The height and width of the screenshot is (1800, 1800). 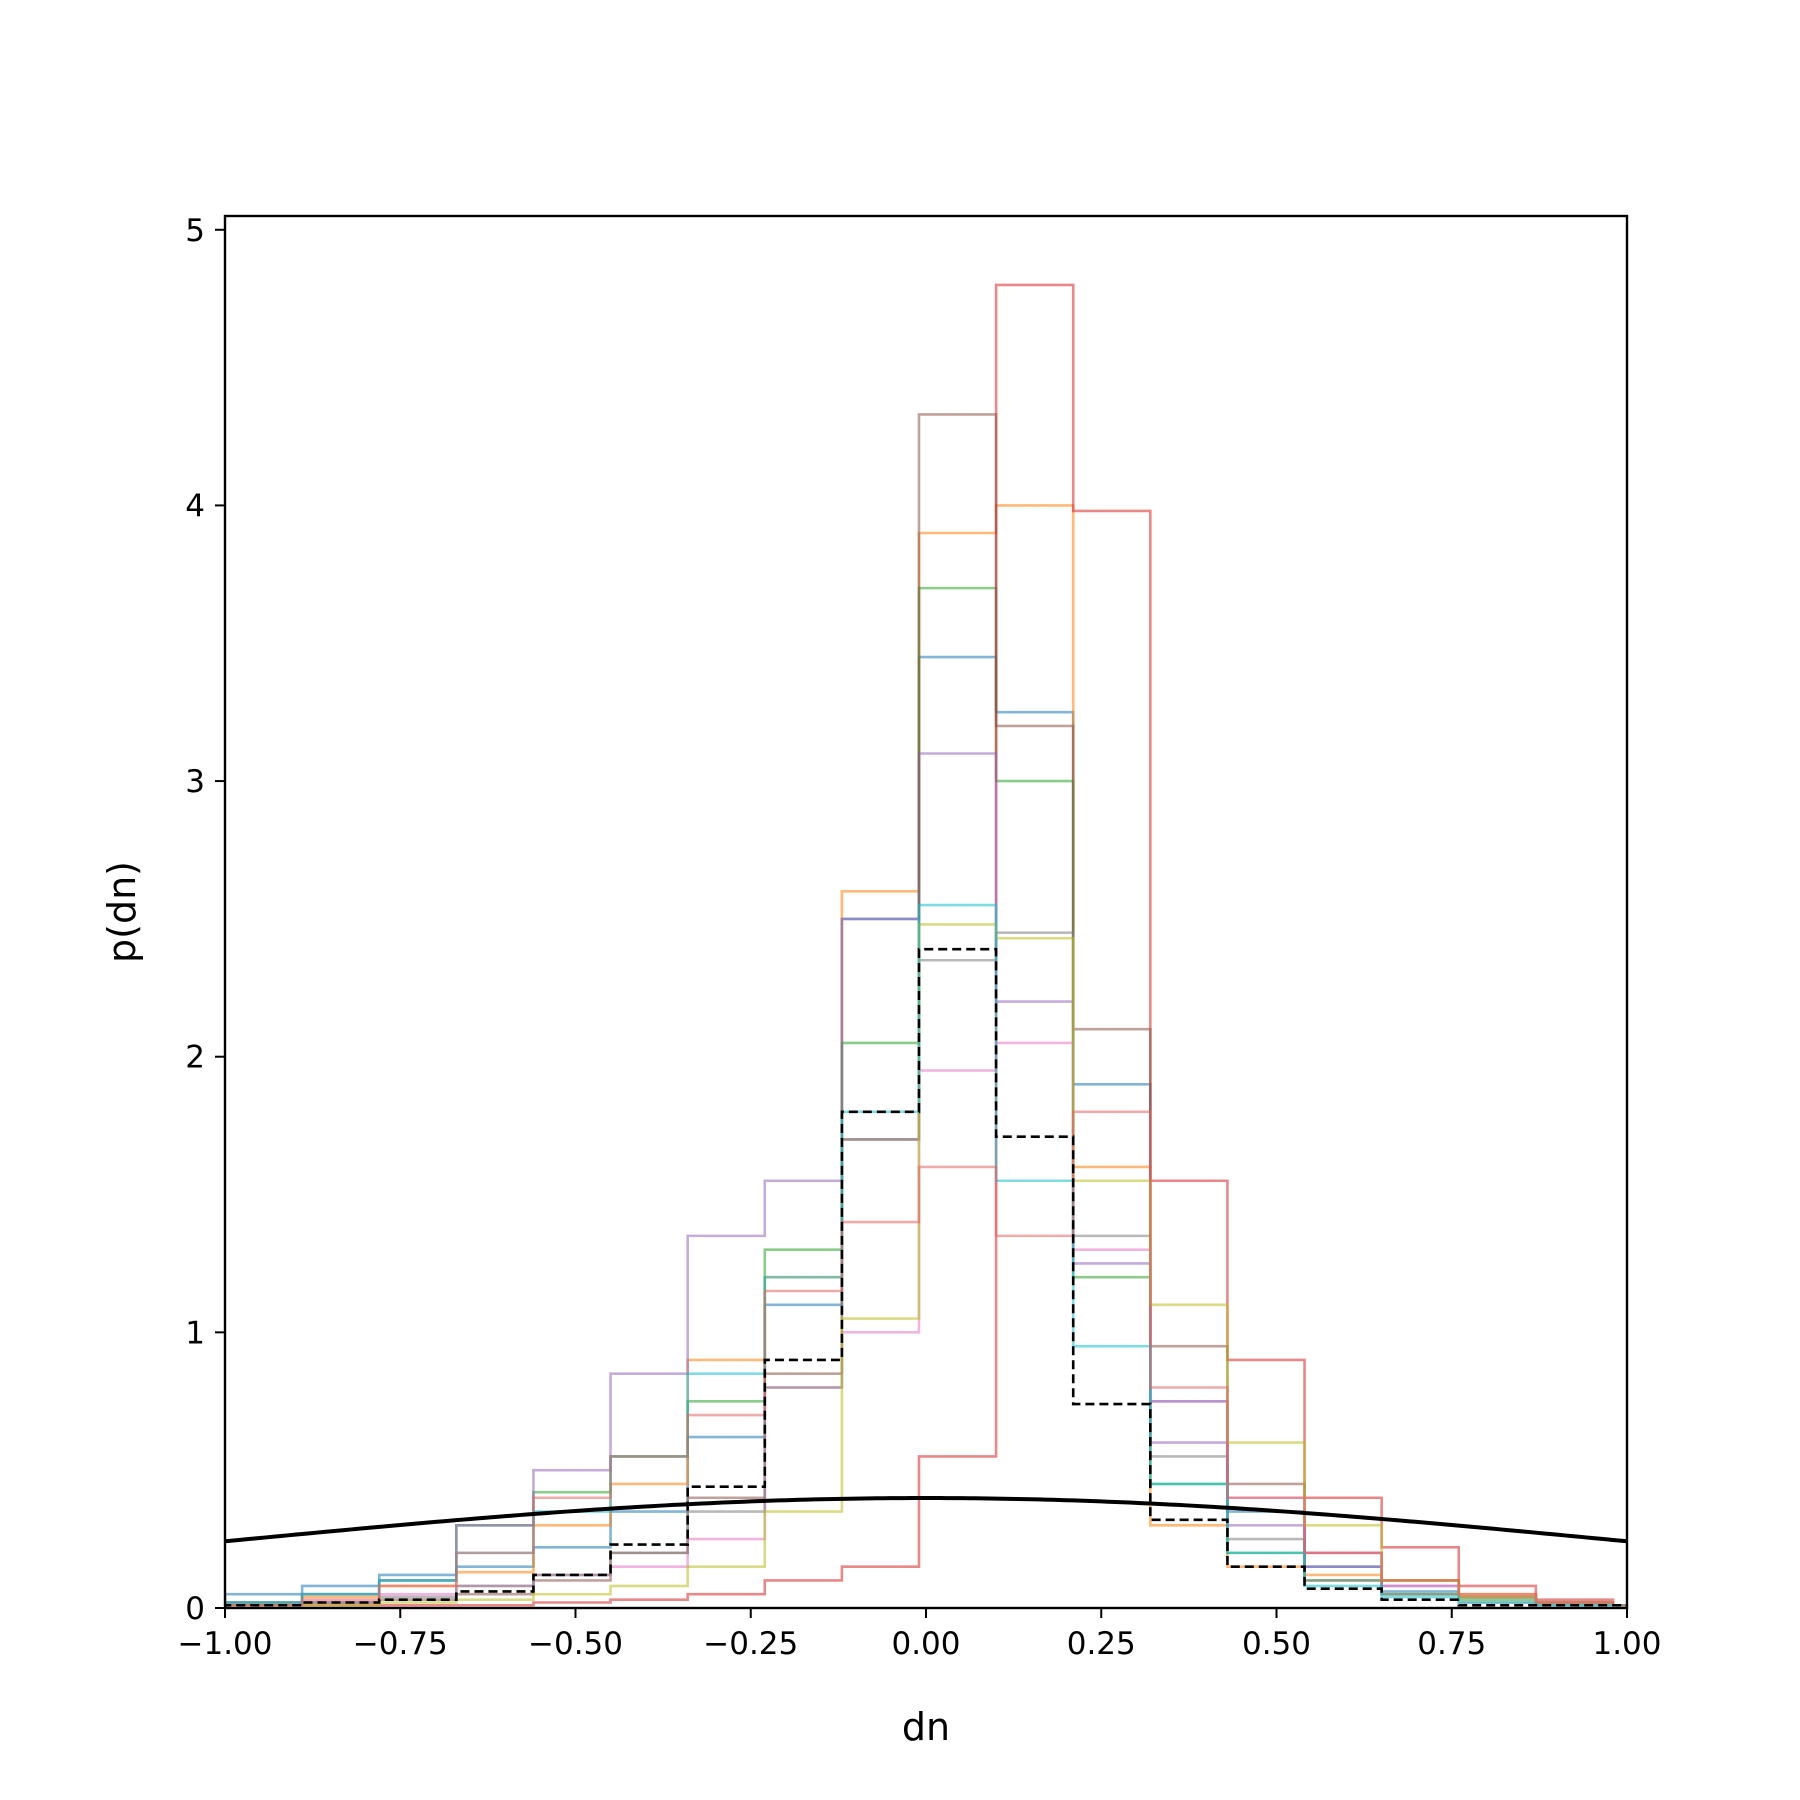 What do you see at coordinates (195, 1058) in the screenshot?
I see `y-tick-label: 2` at bounding box center [195, 1058].